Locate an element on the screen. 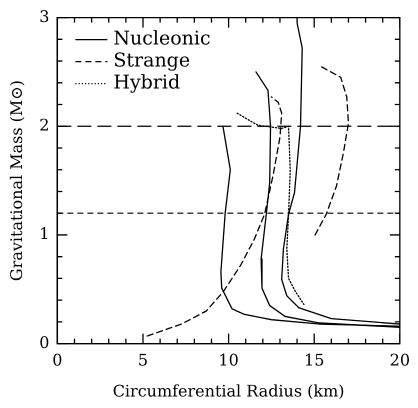 The height and width of the screenshot is (408, 418). legend-label: Hybrid is located at coordinates (146, 83).